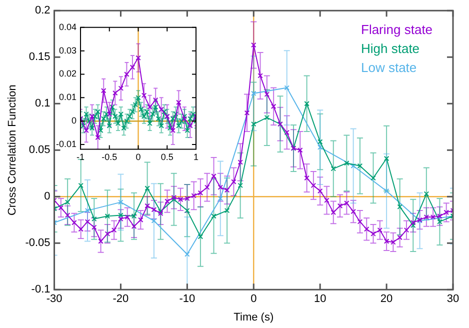  I want to click on y-tick-label: 0.01, so click(67, 97).